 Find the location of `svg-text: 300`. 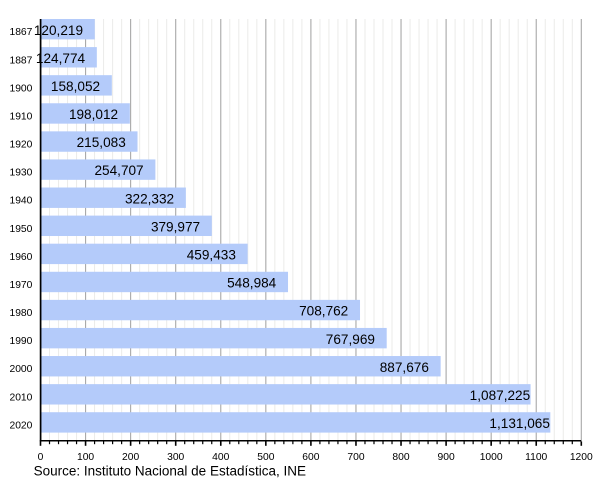

svg-text: 300 is located at coordinates (175, 457).